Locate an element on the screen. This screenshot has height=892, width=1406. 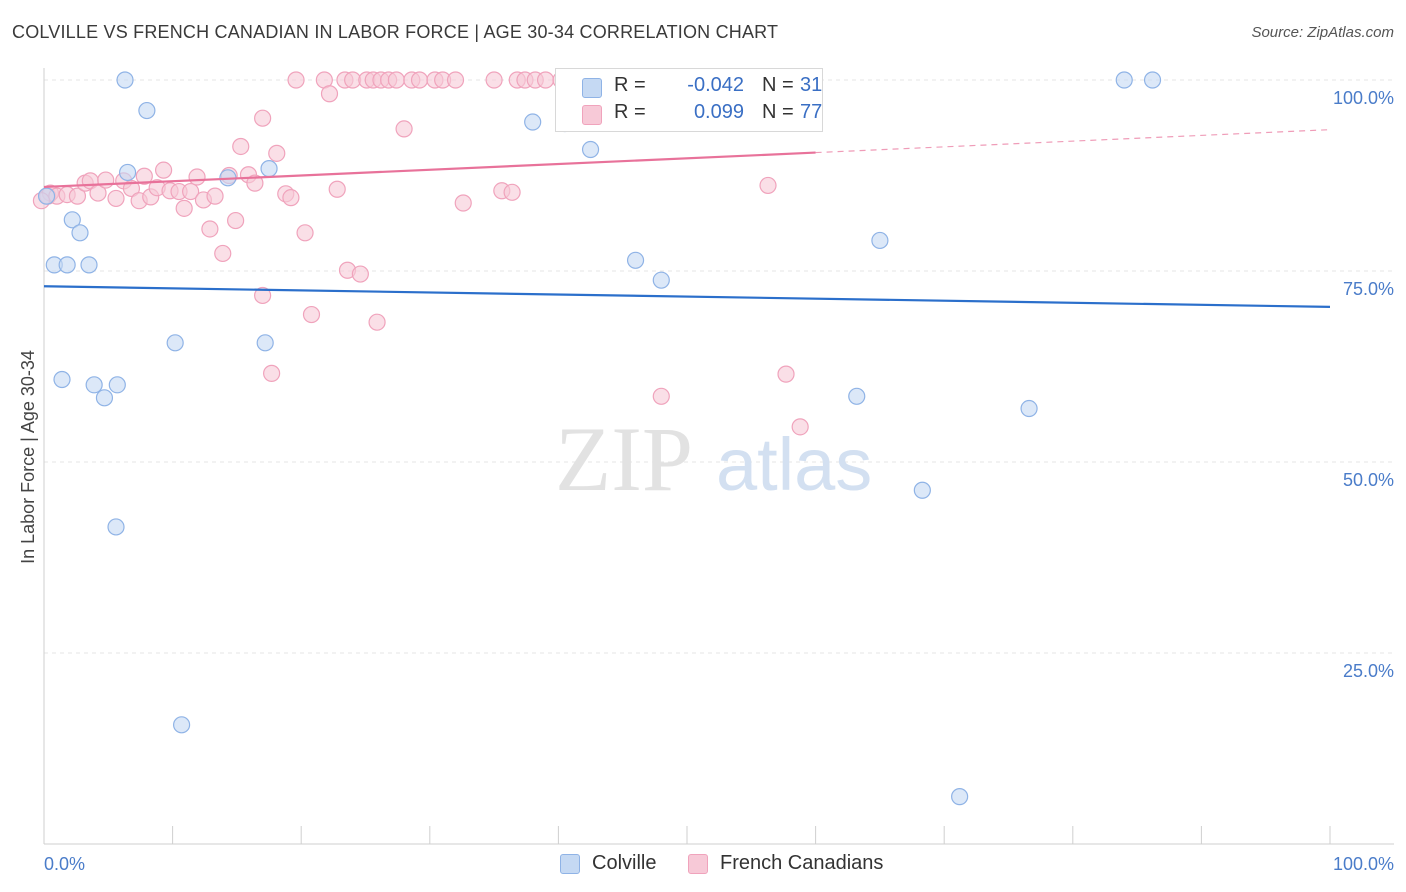
x-tick-label-max: 100.0% is located at coordinates (1363, 864).